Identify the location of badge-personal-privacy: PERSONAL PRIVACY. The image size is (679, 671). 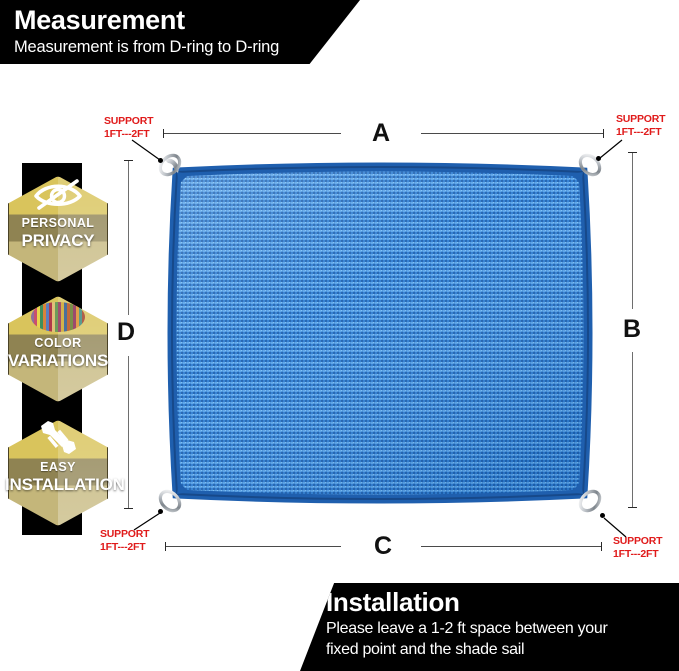
(58, 227).